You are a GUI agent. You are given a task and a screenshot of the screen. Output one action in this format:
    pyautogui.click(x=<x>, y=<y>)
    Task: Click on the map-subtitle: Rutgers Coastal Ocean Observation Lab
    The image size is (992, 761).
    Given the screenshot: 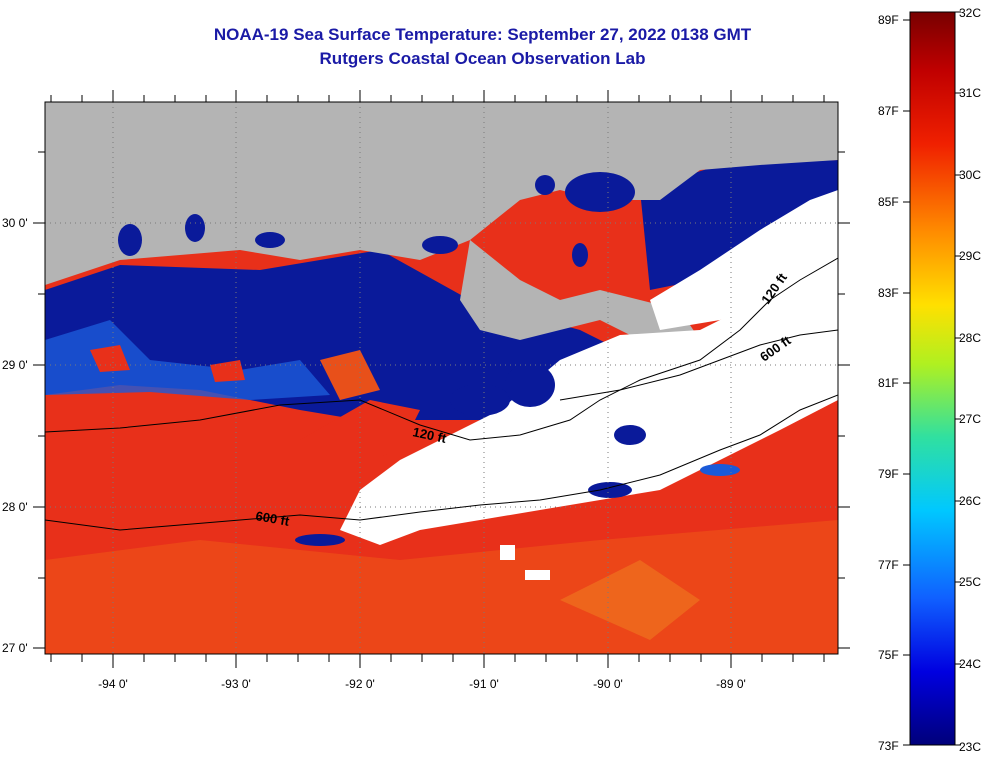 What is the action you would take?
    pyautogui.click(x=482, y=58)
    